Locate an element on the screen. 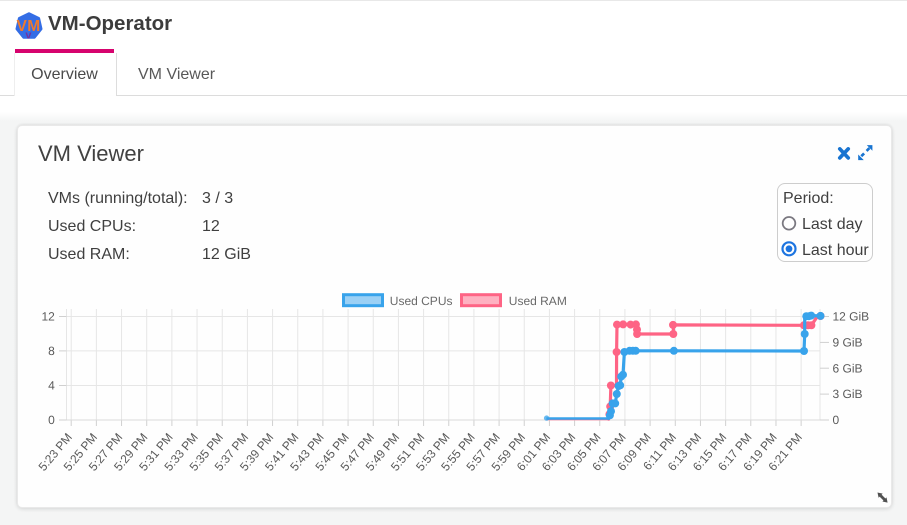 This screenshot has width=907, height=525. svg-text: 12 GiB is located at coordinates (851, 317).